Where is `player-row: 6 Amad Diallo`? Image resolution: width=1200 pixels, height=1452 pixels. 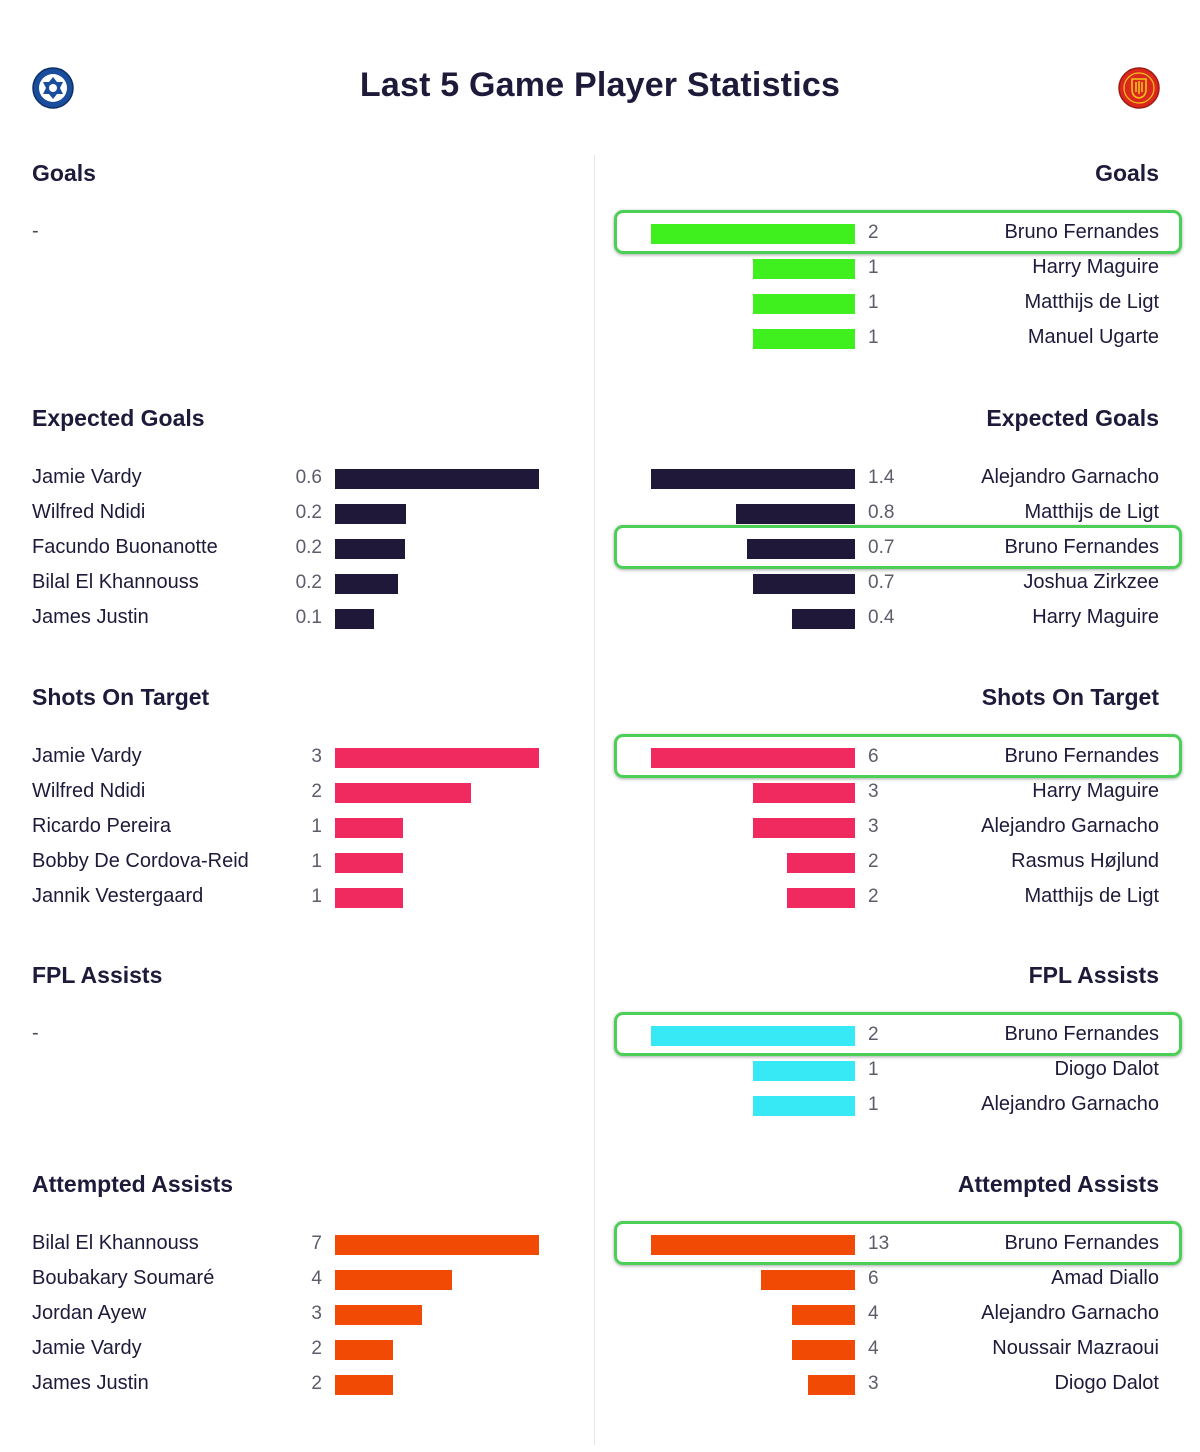
player-row: 6 Amad Diallo is located at coordinates (900, 1279).